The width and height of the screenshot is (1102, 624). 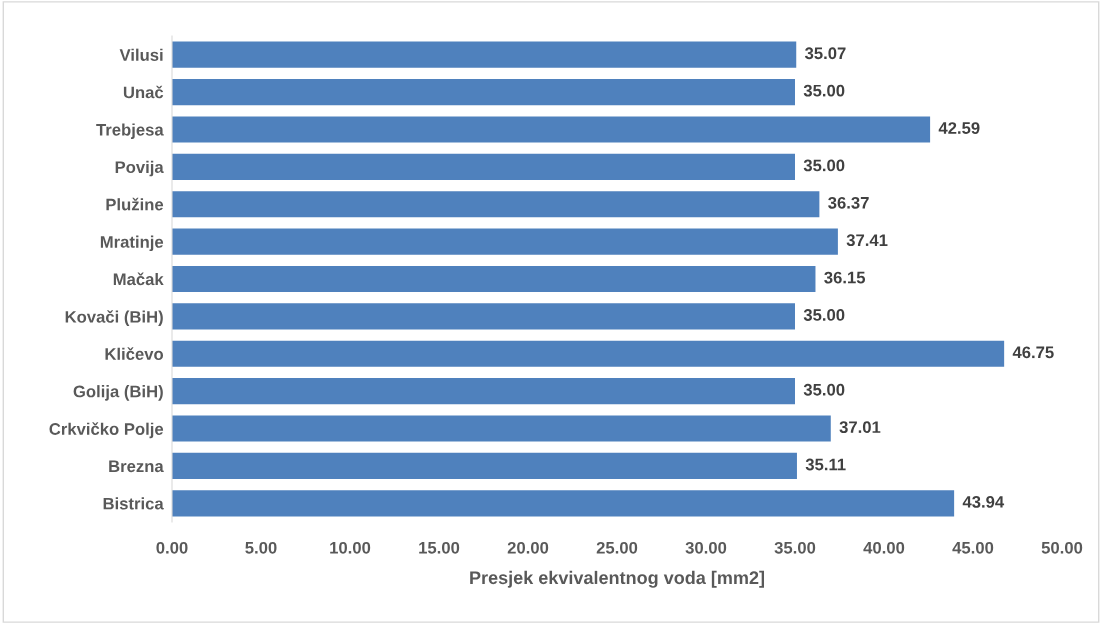 I want to click on data-label: 36.15, so click(x=845, y=277).